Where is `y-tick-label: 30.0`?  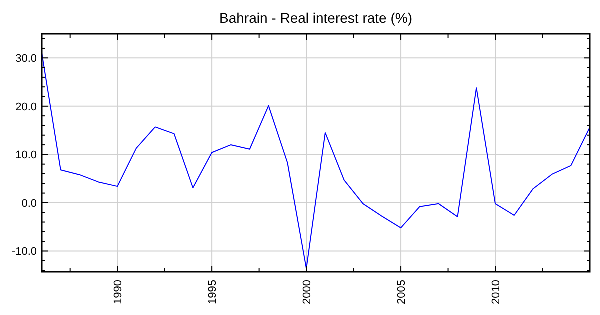
y-tick-label: 30.0 is located at coordinates (26, 59).